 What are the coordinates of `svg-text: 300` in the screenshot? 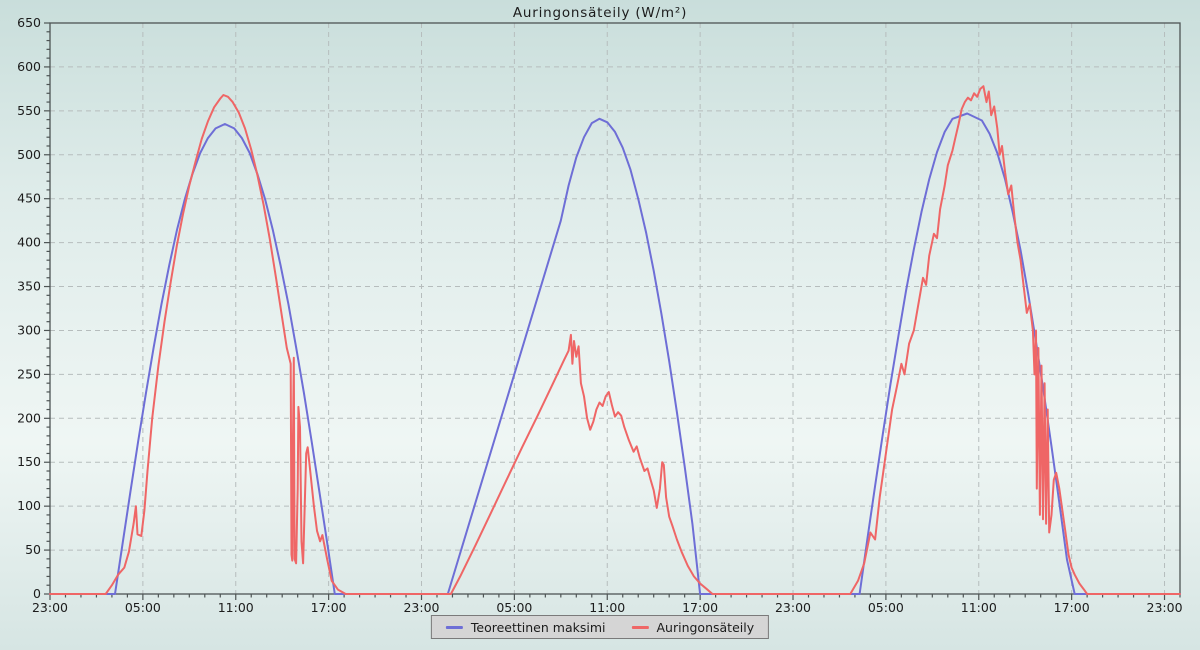 It's located at (29, 329).